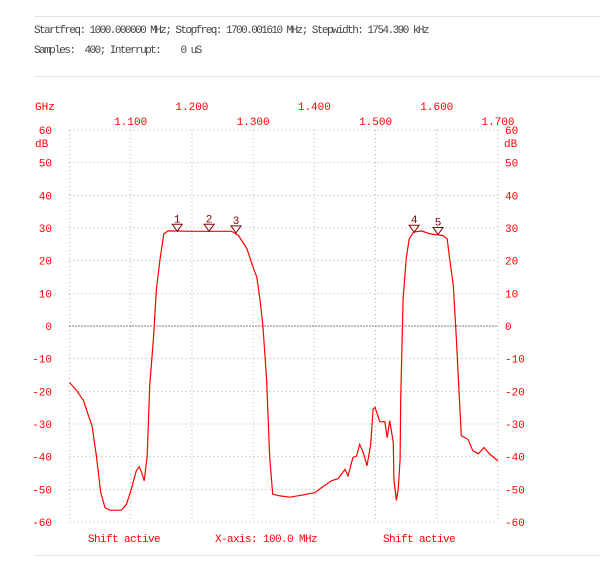 The width and height of the screenshot is (600, 570). I want to click on footer-right: Shift active, so click(419, 540).